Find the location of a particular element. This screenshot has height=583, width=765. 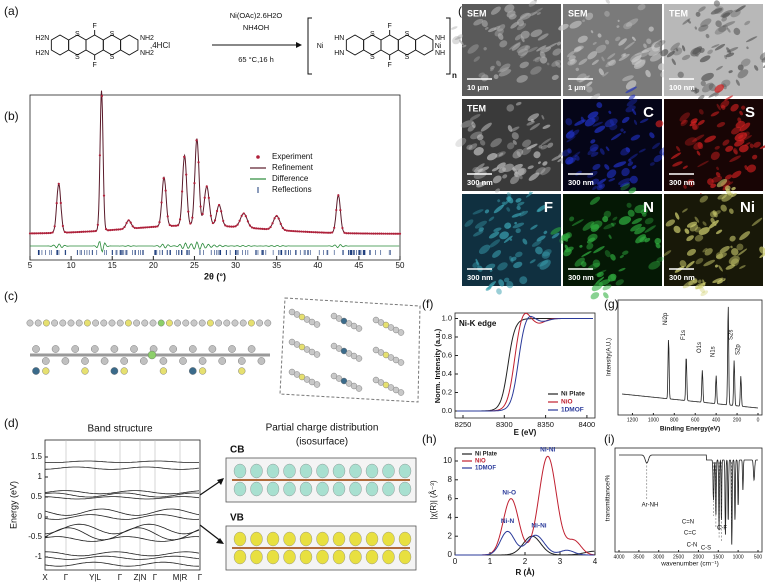

x-tick-label: 8350 is located at coordinates (545, 424).